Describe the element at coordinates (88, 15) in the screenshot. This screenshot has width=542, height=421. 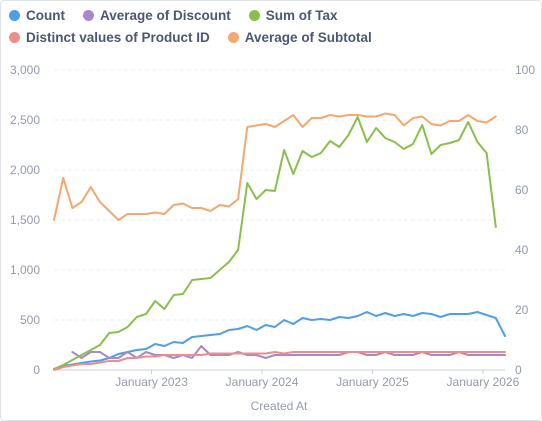
I see `legend-dot-average-of-discount` at that location.